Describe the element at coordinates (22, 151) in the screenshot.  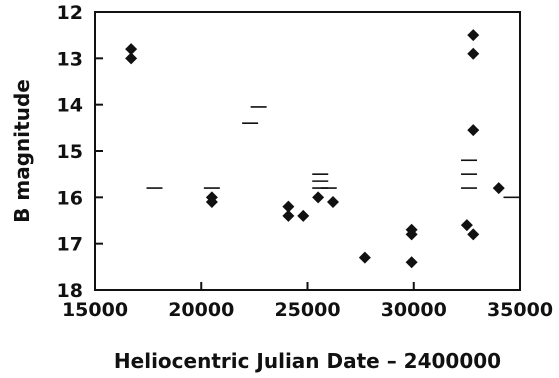
I see `y-axis-label: B magnitude` at that location.